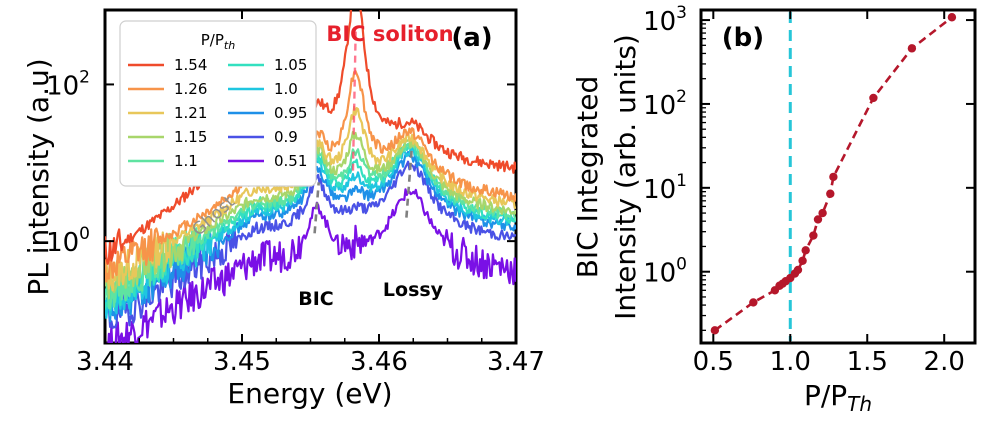 The width and height of the screenshot is (996, 424). Describe the element at coordinates (409, 182) in the screenshot. I see `lossy-marker-line` at that location.